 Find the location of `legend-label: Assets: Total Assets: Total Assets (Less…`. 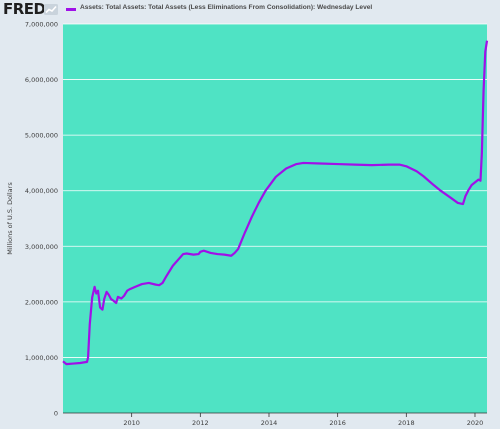

legend-label: Assets: Total Assets: Total Assets (Less… is located at coordinates (226, 7).